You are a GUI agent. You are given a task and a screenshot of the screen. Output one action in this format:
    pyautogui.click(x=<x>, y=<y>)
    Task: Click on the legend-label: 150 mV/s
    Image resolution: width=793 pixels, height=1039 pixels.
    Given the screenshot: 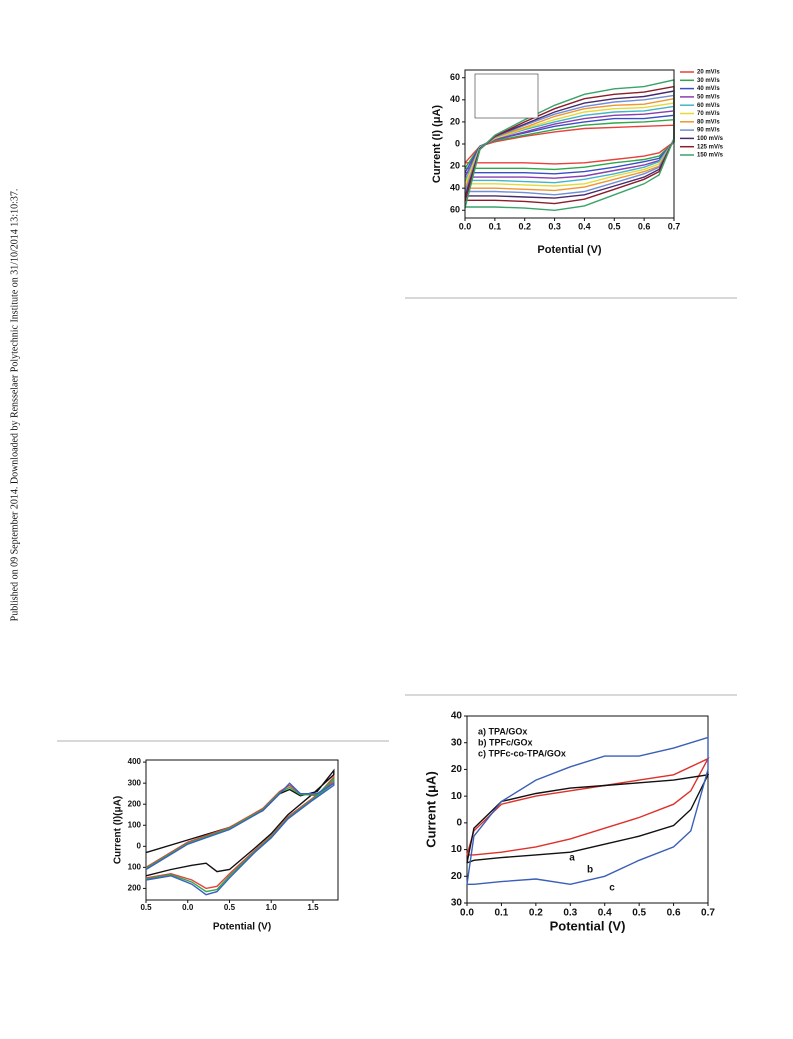 What is the action you would take?
    pyautogui.click(x=710, y=156)
    